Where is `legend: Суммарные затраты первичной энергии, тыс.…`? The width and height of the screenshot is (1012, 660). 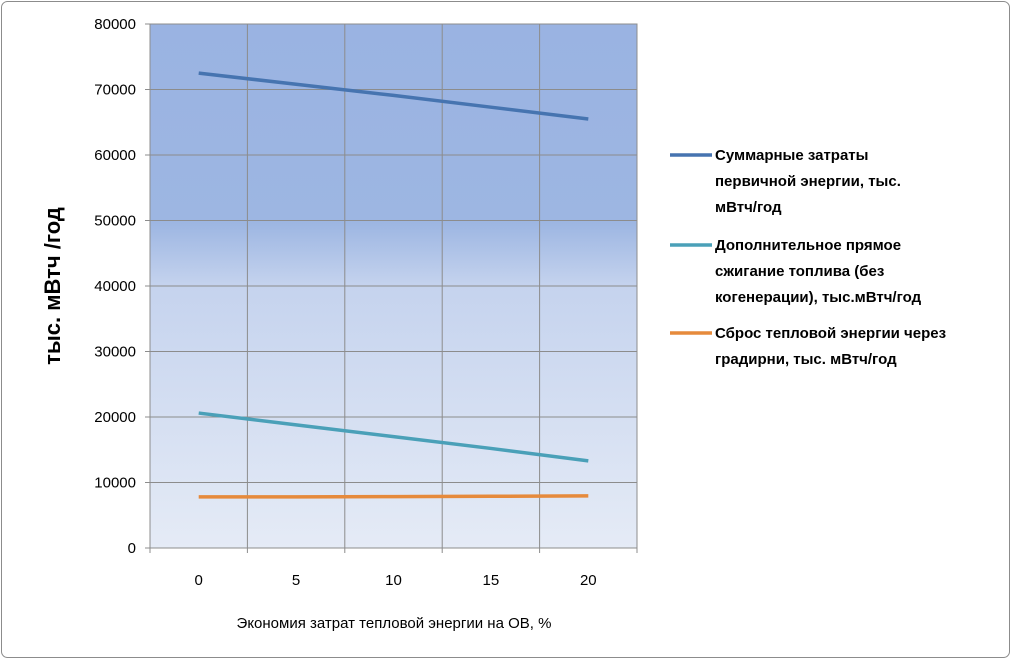 legend: Суммарные затраты первичной энергии, тыс.… is located at coordinates (808, 257).